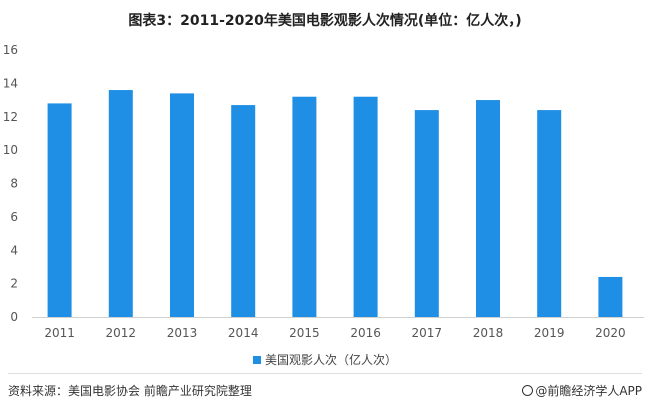  Describe the element at coordinates (588, 391) in the screenshot. I see `brand-label: @前瞻经济学人APP` at that location.